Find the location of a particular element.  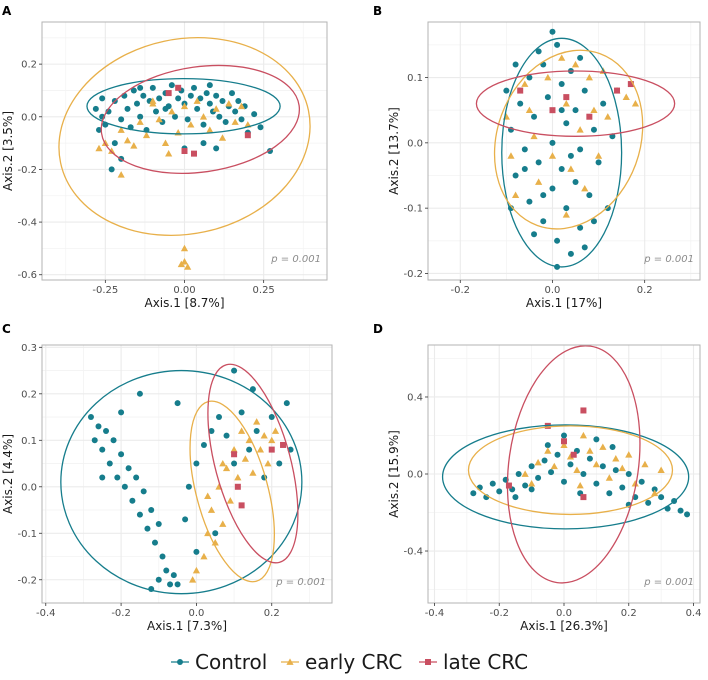

gridlines is located at coordinates (564, 151).